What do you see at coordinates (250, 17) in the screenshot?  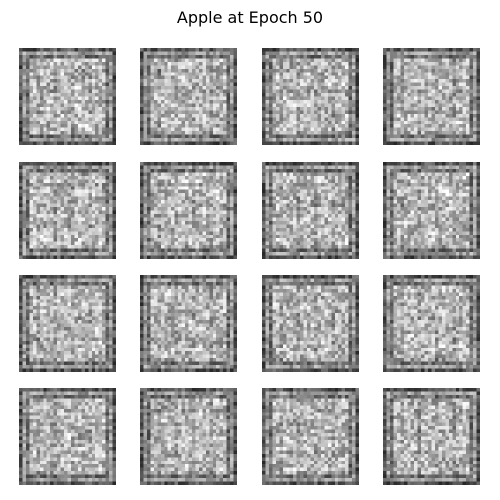 I see `figure-title: Apple at Epoch 50` at bounding box center [250, 17].